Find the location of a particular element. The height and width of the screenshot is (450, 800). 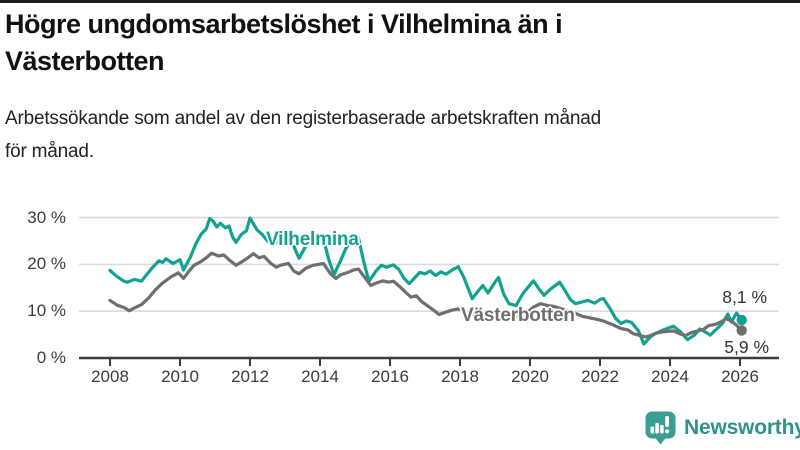

series-label-vilhelmina: Vilhelmina is located at coordinates (312, 239).